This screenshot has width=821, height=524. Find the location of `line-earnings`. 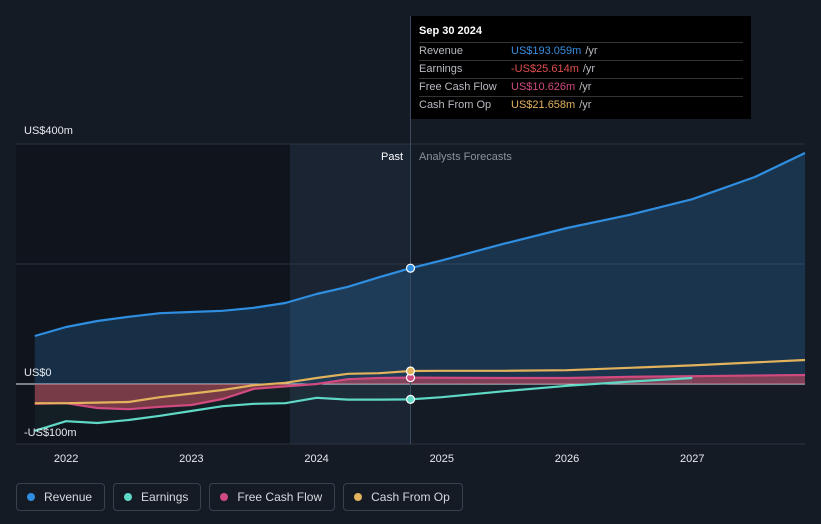

line-earnings is located at coordinates (363, 404).